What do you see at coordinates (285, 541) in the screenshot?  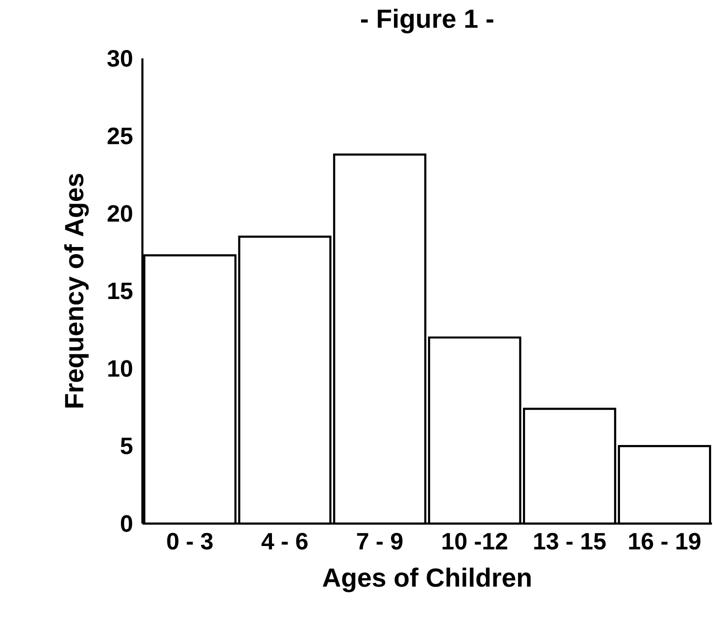 I see `x-tick-label: 4 - 6` at bounding box center [285, 541].